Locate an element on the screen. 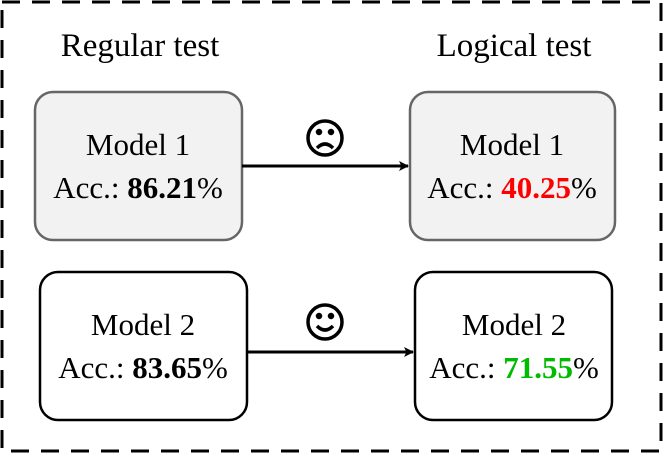 This screenshot has height=453, width=663. sad-face is located at coordinates (325, 138).